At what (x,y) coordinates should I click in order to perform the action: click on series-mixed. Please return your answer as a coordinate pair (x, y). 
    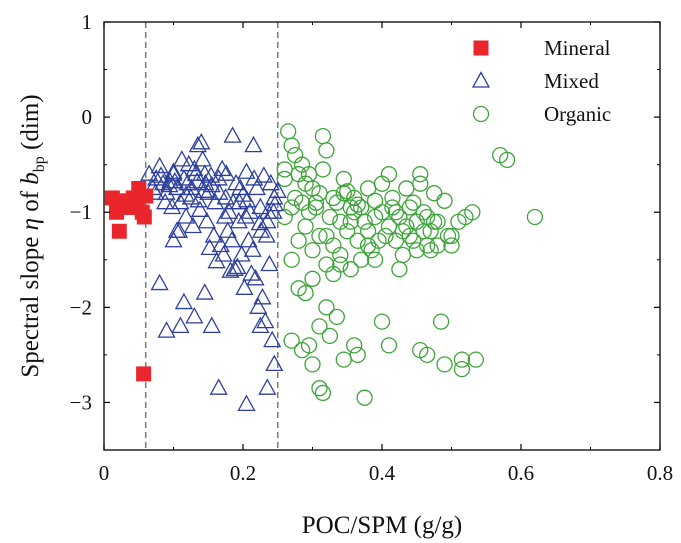
    Looking at the image, I should click on (213, 268).